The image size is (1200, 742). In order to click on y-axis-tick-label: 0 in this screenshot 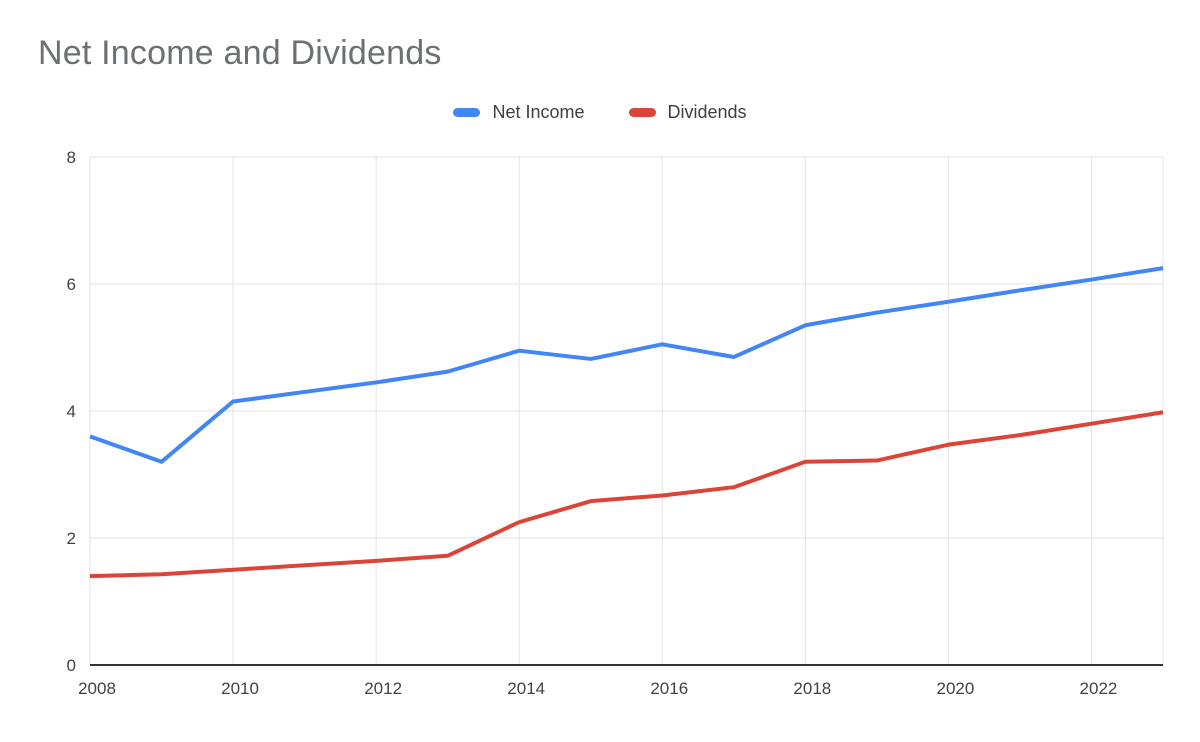, I will do `click(71, 665)`.